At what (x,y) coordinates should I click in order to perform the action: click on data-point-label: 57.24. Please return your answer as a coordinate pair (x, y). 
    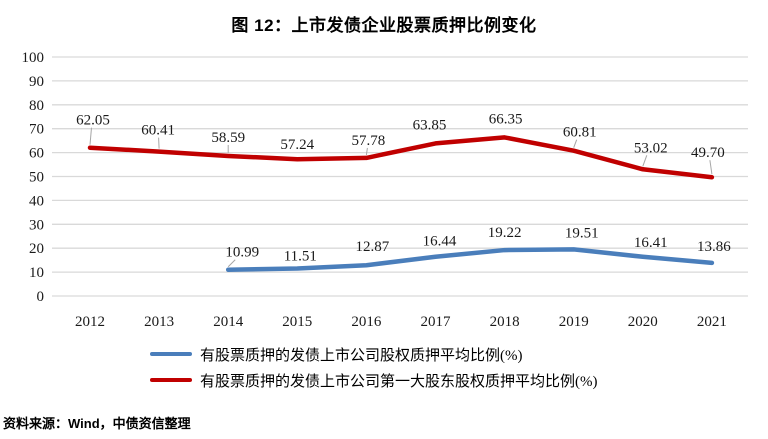
    Looking at the image, I should click on (297, 145).